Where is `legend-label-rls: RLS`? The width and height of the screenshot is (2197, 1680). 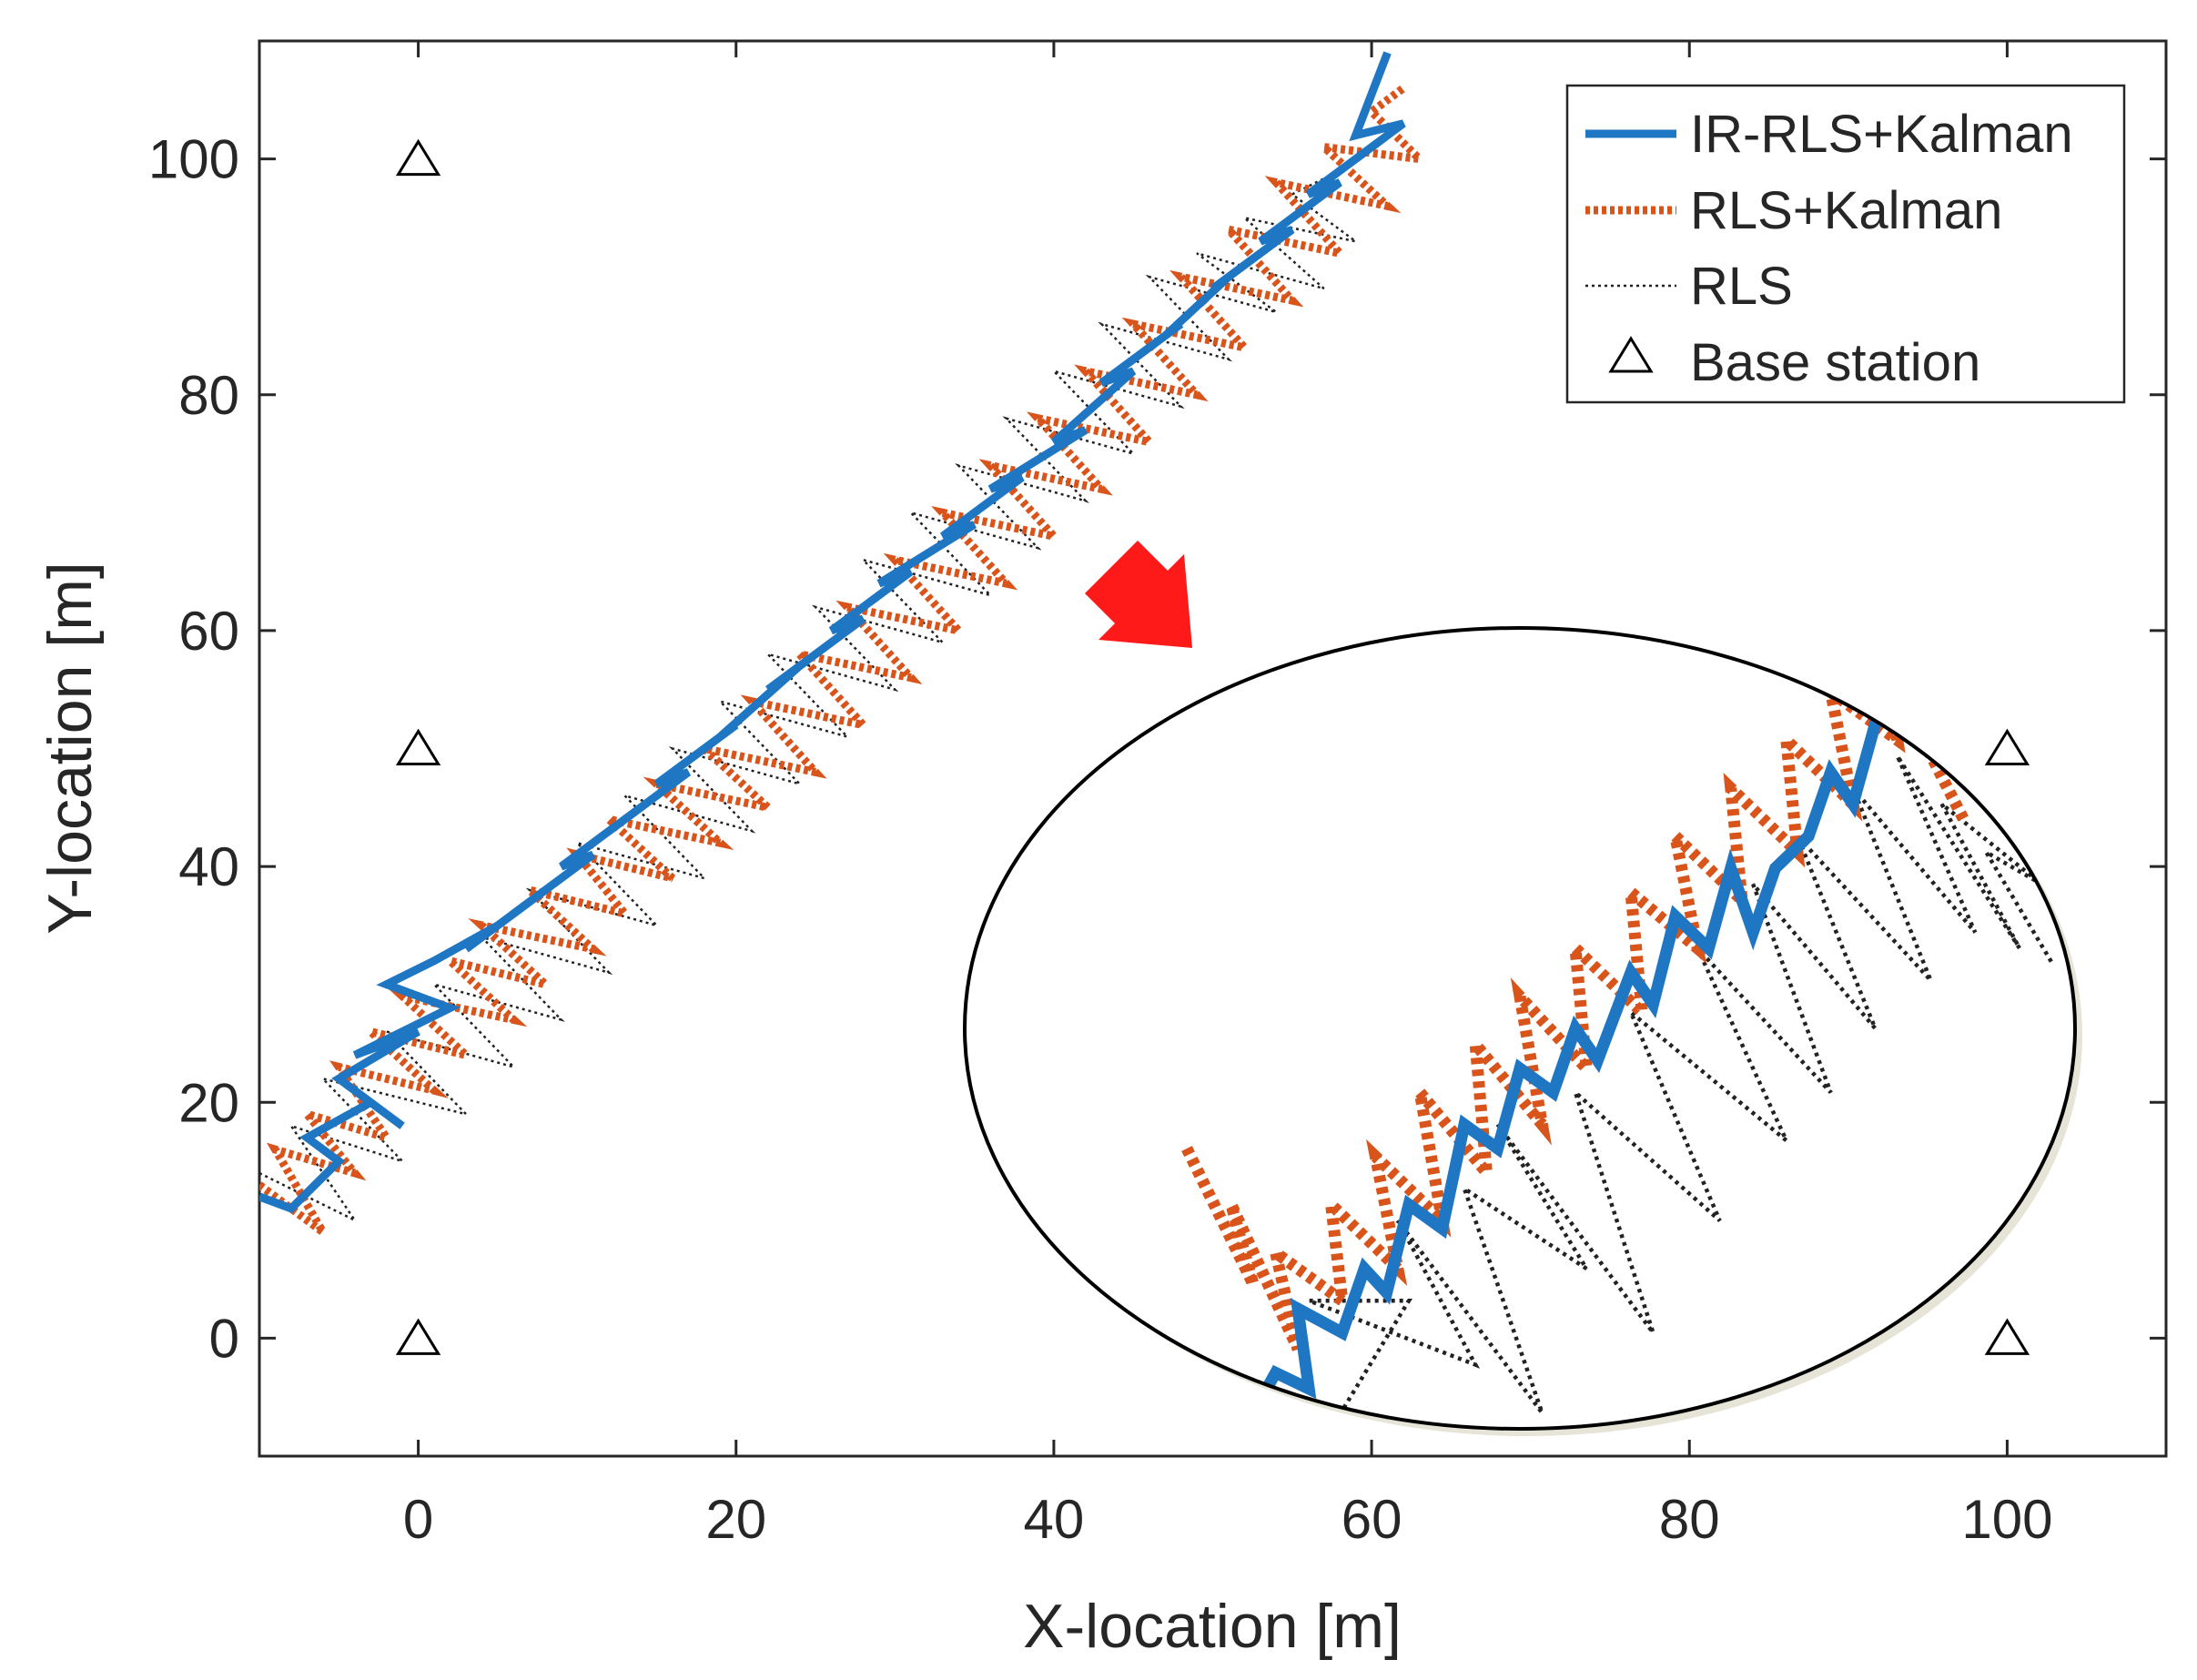
legend-label-rls: RLS is located at coordinates (1741, 287).